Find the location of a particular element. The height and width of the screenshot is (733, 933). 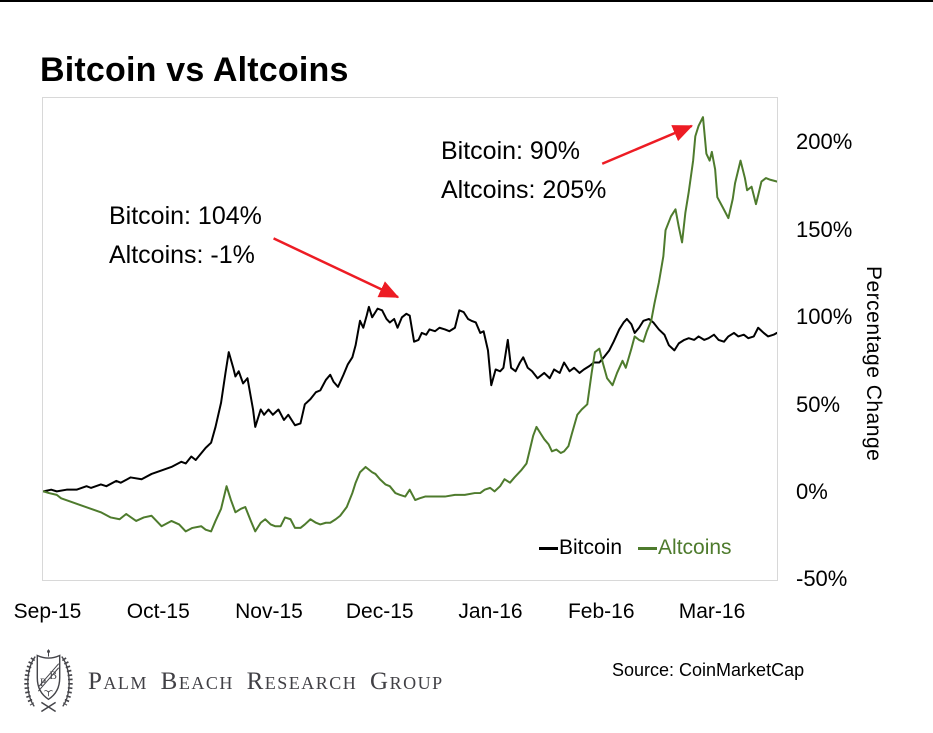

x-tick-label: Mar-16 is located at coordinates (712, 611).